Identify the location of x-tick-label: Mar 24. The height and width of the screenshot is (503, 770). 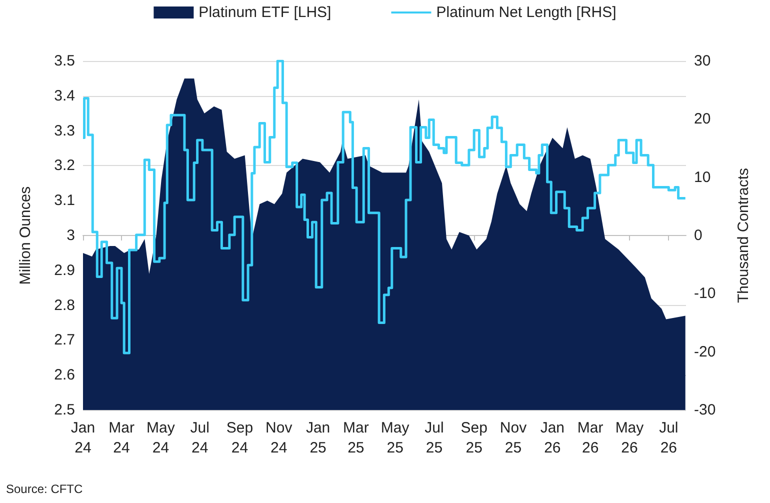
(121, 438).